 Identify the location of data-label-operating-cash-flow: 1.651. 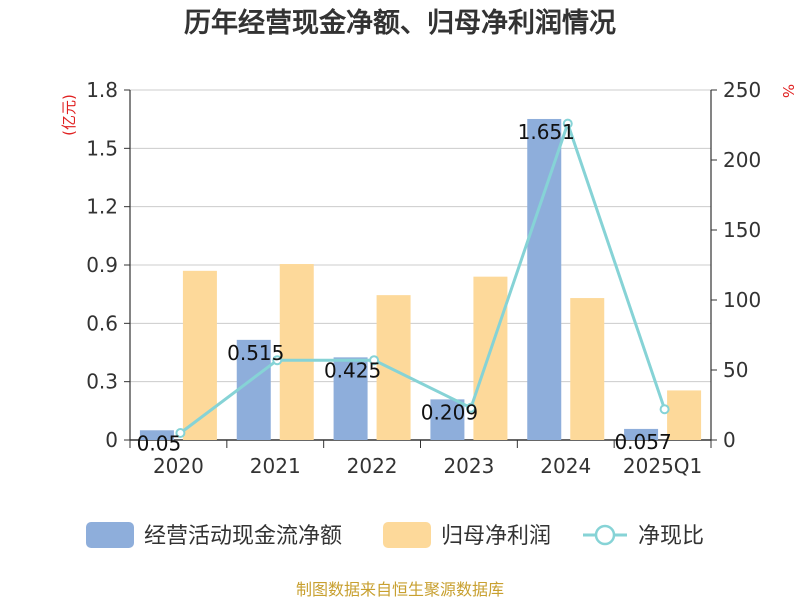
(546, 132).